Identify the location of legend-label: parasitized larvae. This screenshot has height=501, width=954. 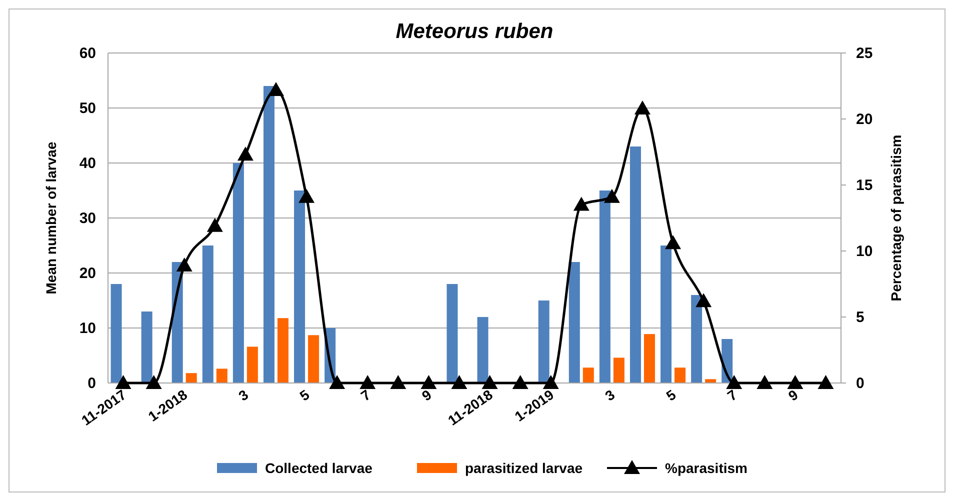
(524, 468).